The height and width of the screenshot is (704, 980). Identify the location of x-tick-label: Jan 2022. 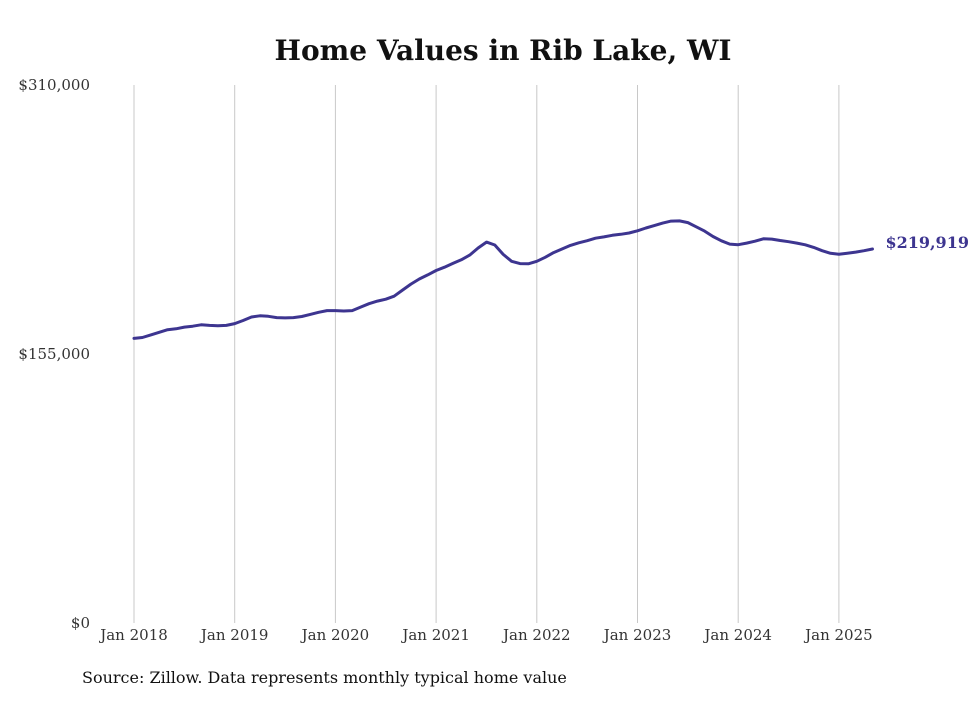
(536, 635).